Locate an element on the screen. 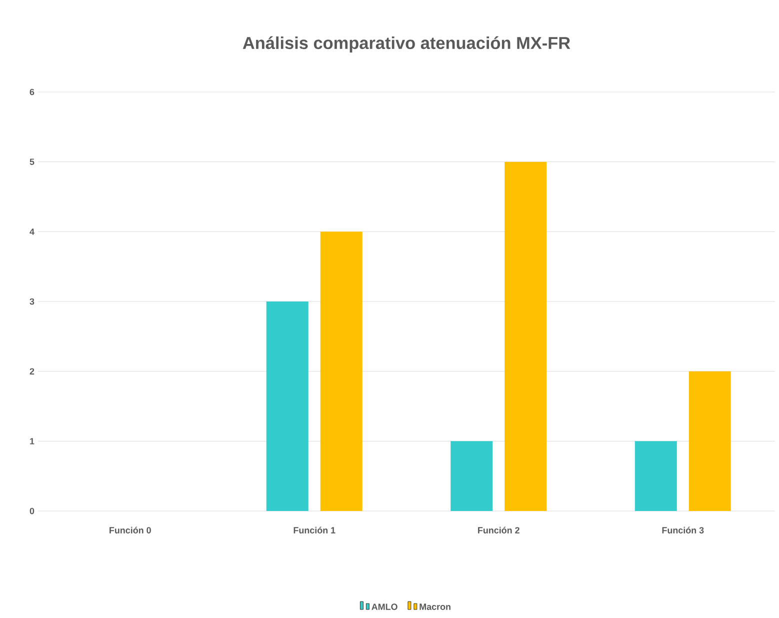 This screenshot has height=618, width=779. y-tick-label: 3 is located at coordinates (32, 301).